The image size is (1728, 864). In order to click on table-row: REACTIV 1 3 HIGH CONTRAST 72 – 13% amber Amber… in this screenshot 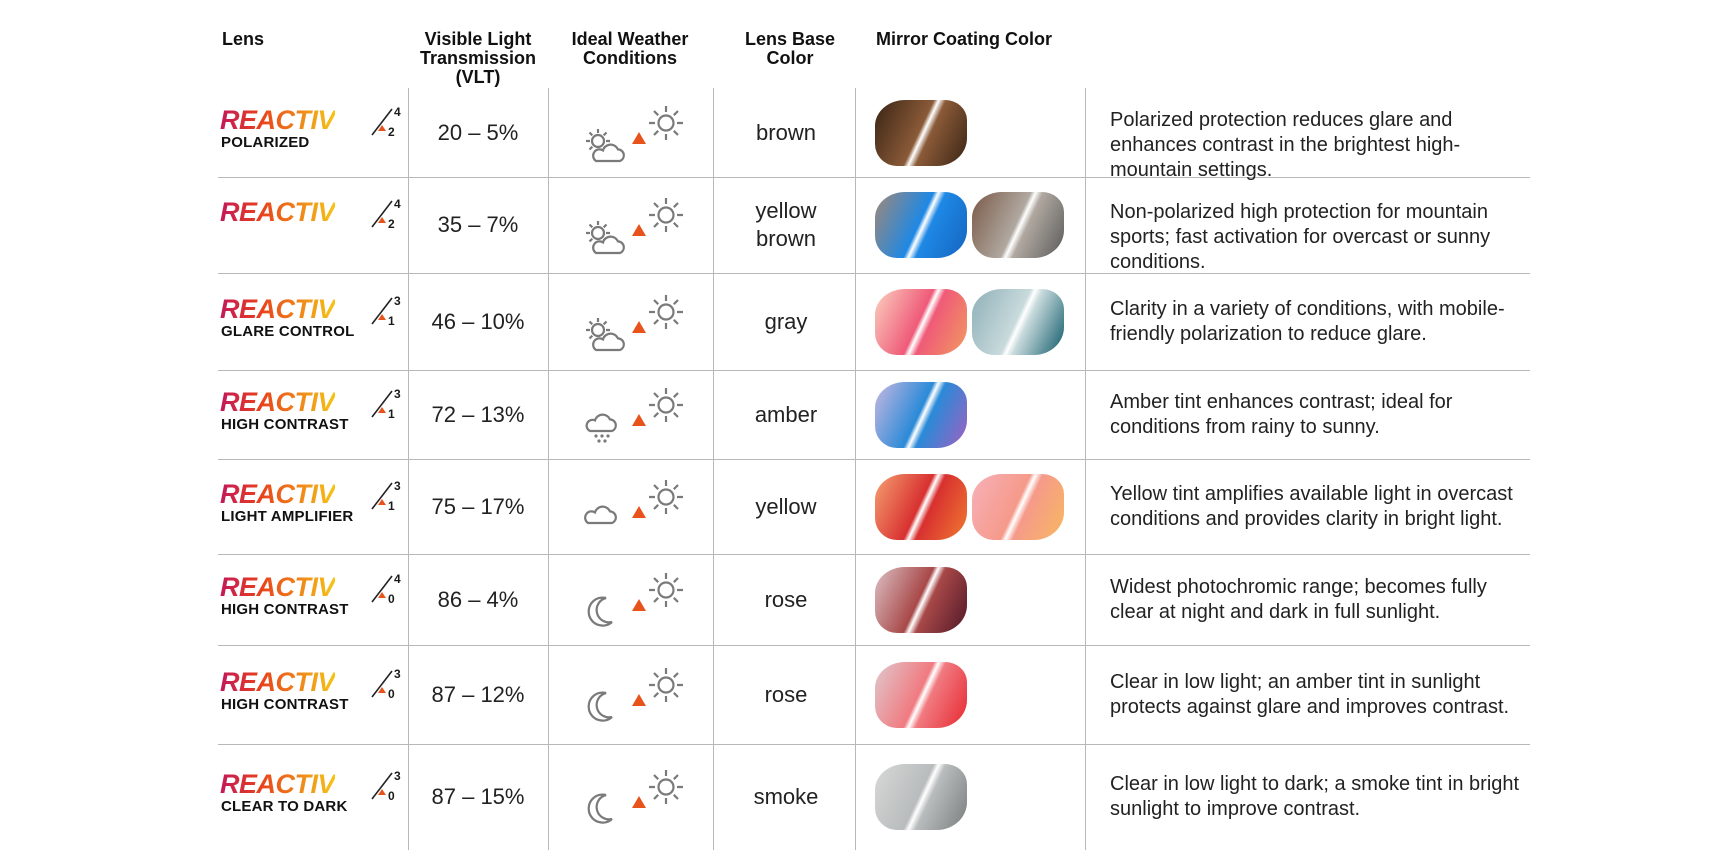, I will do `click(864, 414)`.